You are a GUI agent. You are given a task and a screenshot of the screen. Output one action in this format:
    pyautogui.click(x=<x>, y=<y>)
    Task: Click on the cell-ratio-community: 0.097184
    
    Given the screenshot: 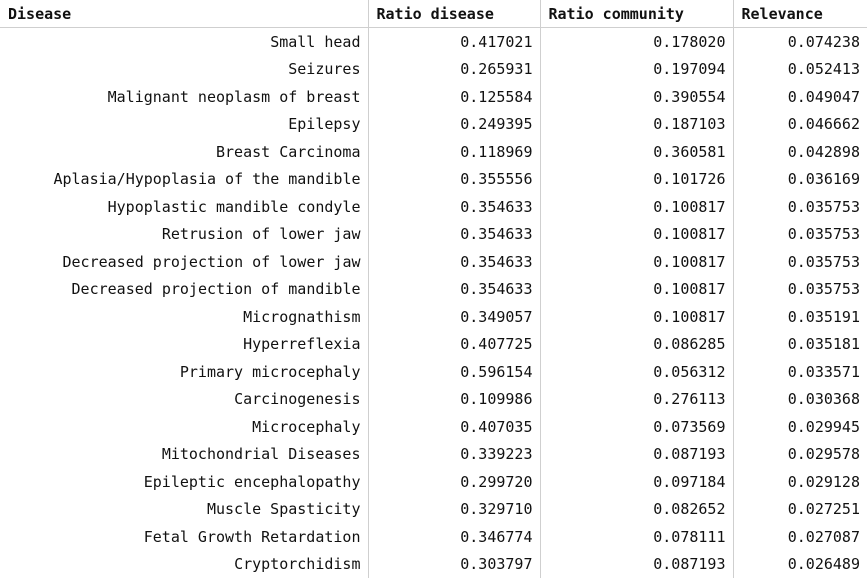 What is the action you would take?
    pyautogui.click(x=636, y=482)
    